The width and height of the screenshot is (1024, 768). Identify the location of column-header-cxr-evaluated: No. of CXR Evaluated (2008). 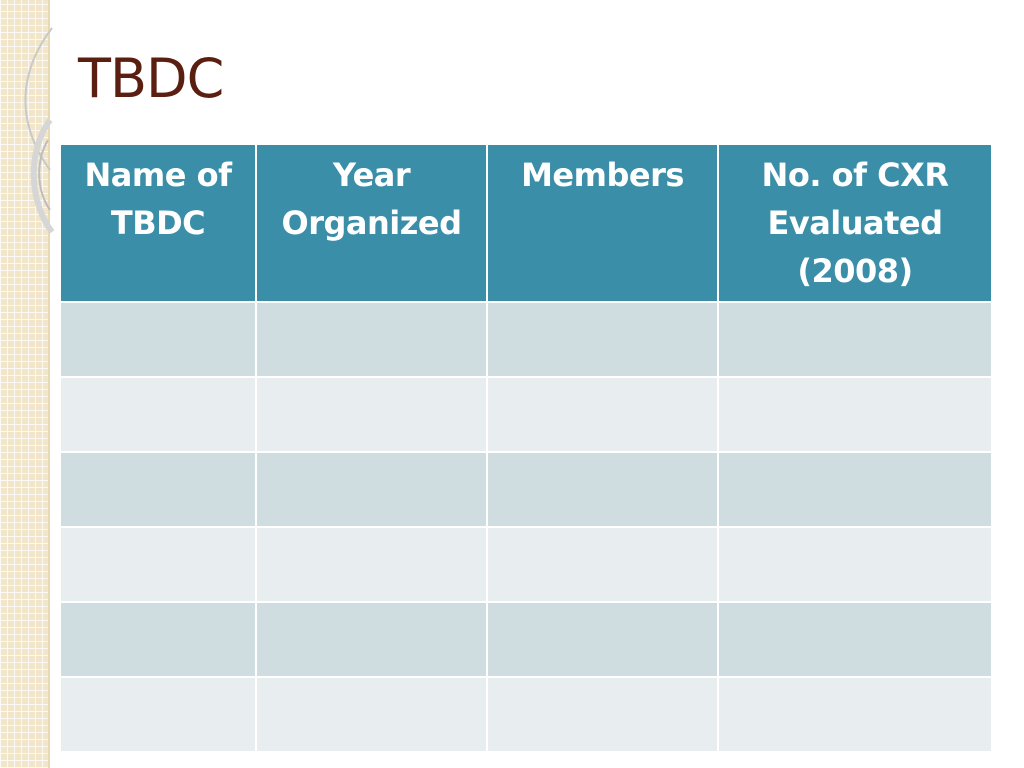
(855, 223).